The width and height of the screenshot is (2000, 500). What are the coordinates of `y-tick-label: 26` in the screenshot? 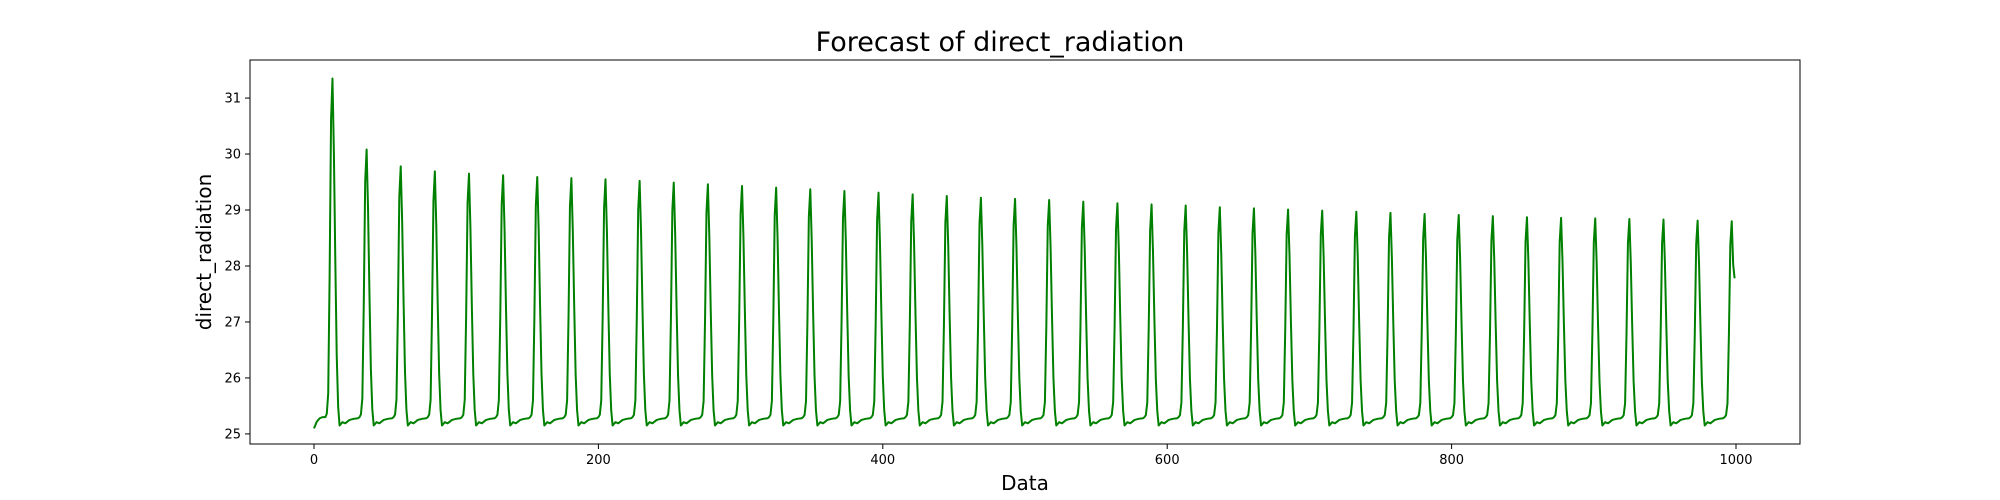 It's located at (232, 378).